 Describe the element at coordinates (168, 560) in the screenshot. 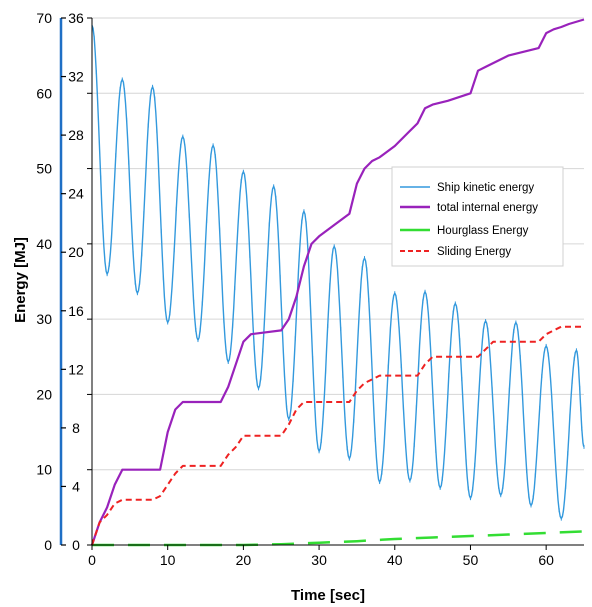

I see `x-tick-label-10: 10` at that location.